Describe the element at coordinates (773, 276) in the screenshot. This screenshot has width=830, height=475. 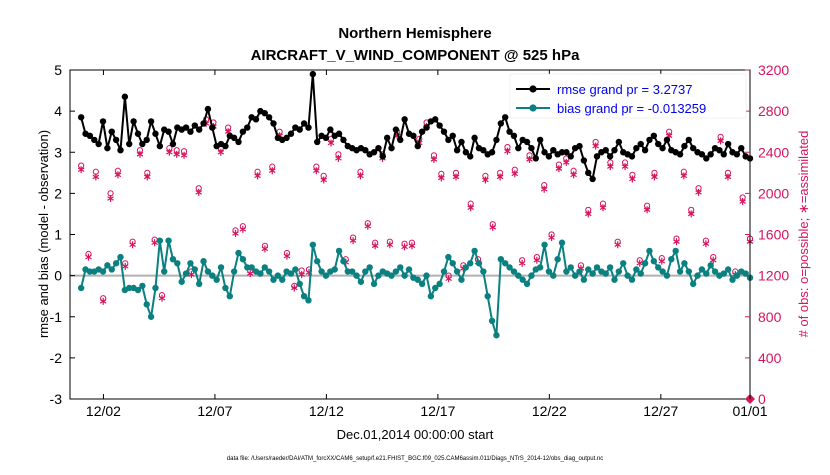
I see `y2-tick-label: 1200` at that location.